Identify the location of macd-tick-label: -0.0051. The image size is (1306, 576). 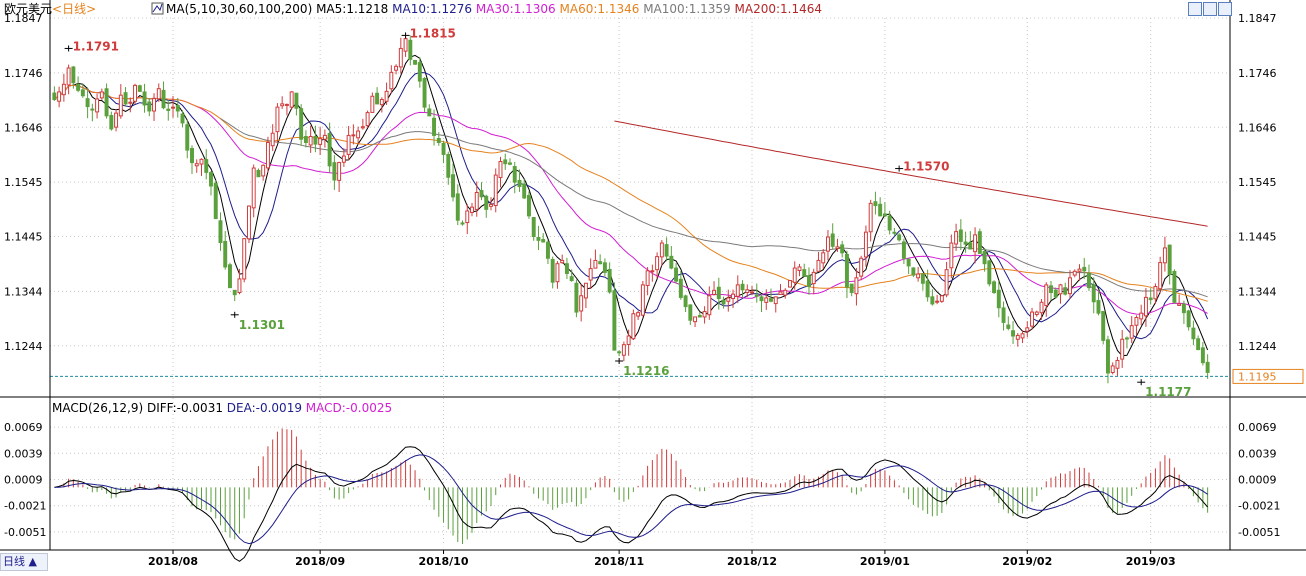
(25, 532).